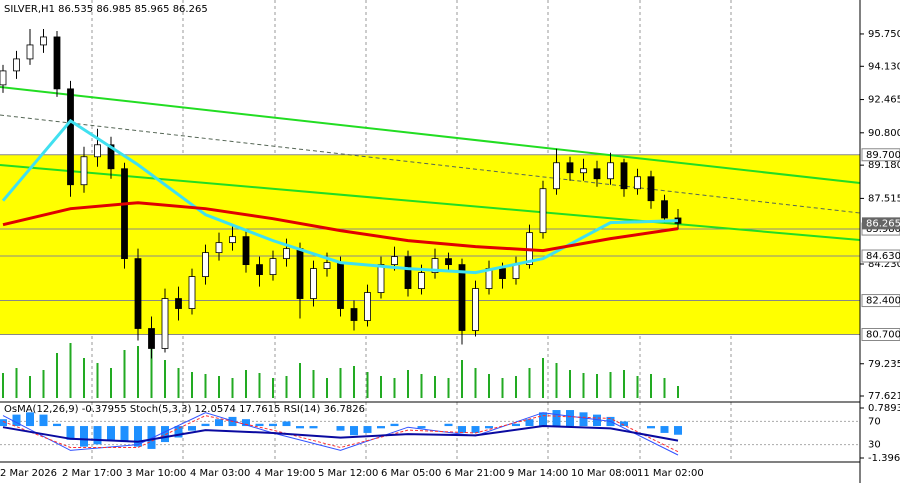 The image size is (900, 483). Describe the element at coordinates (411, 473) in the screenshot. I see `x-tick-label: 6 Mar 05:00` at that location.